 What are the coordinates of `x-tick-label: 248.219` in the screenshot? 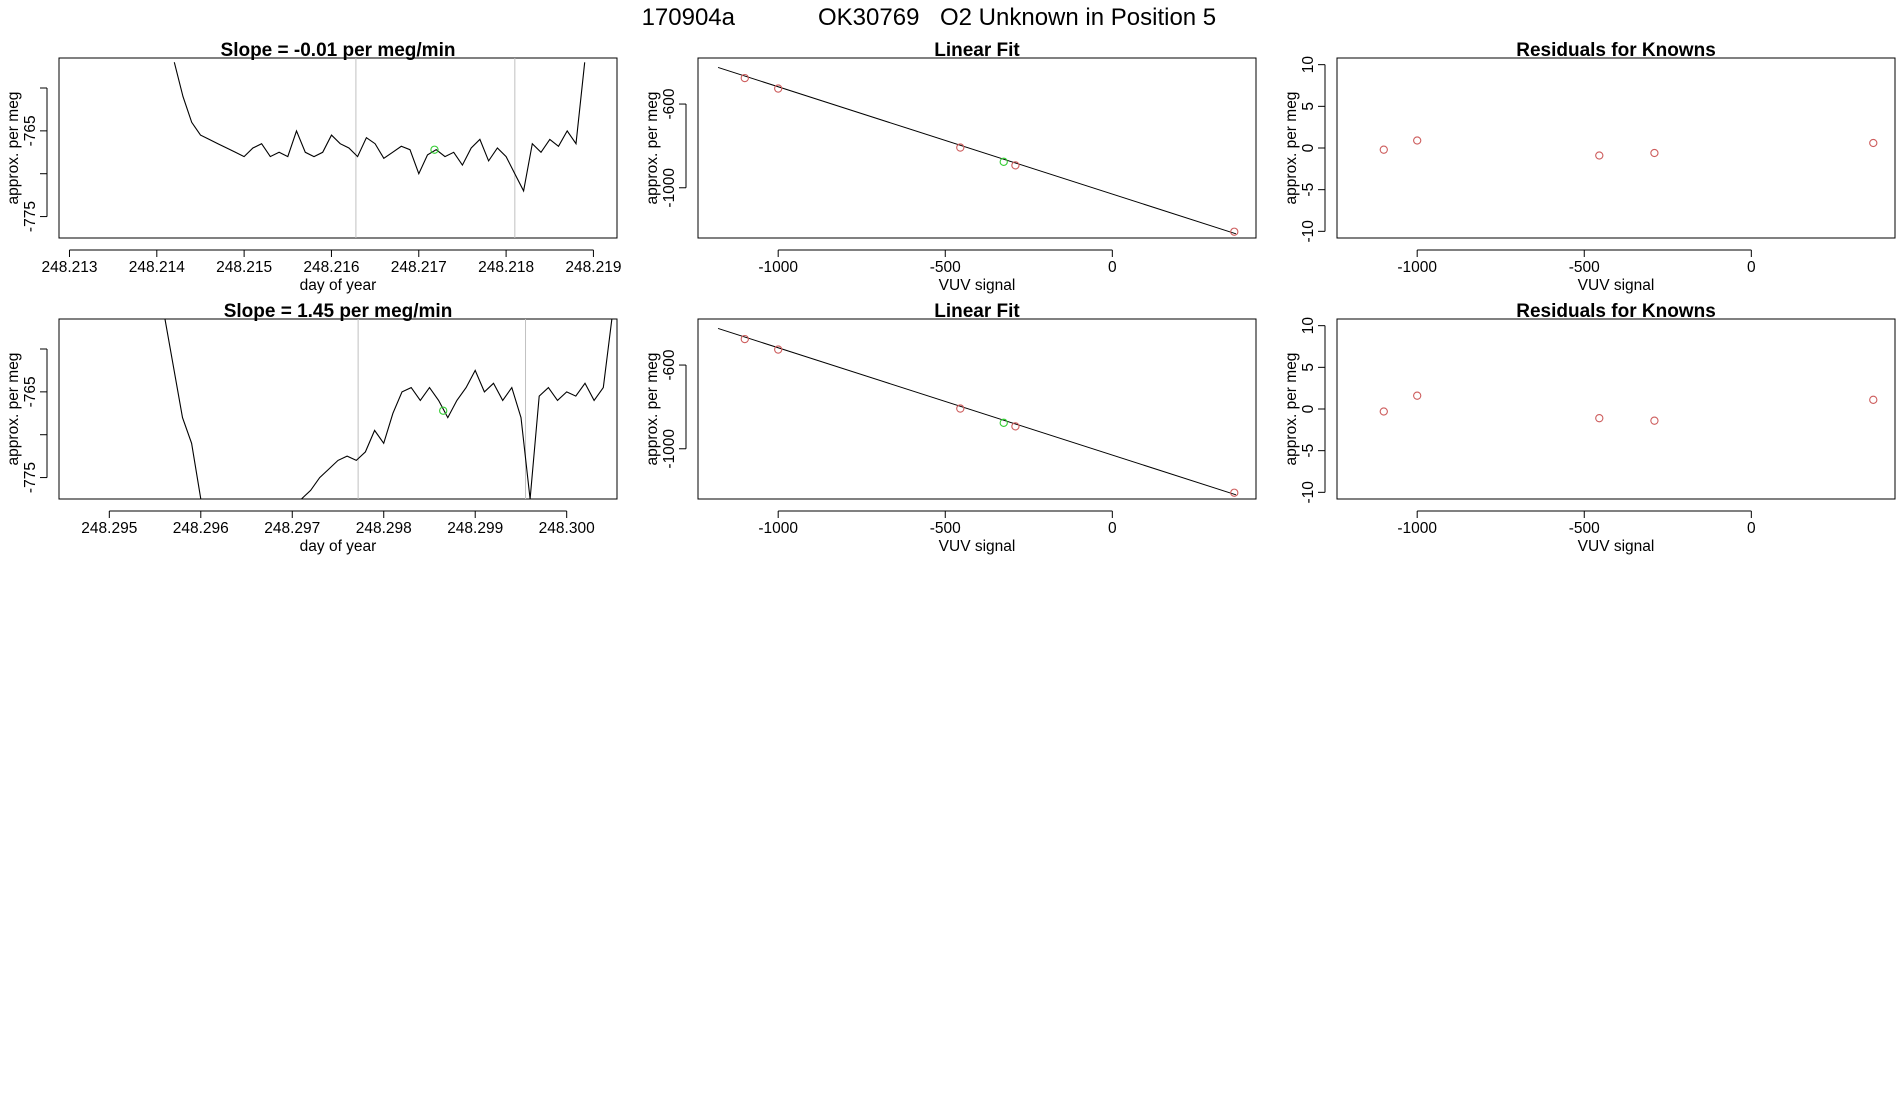 It's located at (593, 267).